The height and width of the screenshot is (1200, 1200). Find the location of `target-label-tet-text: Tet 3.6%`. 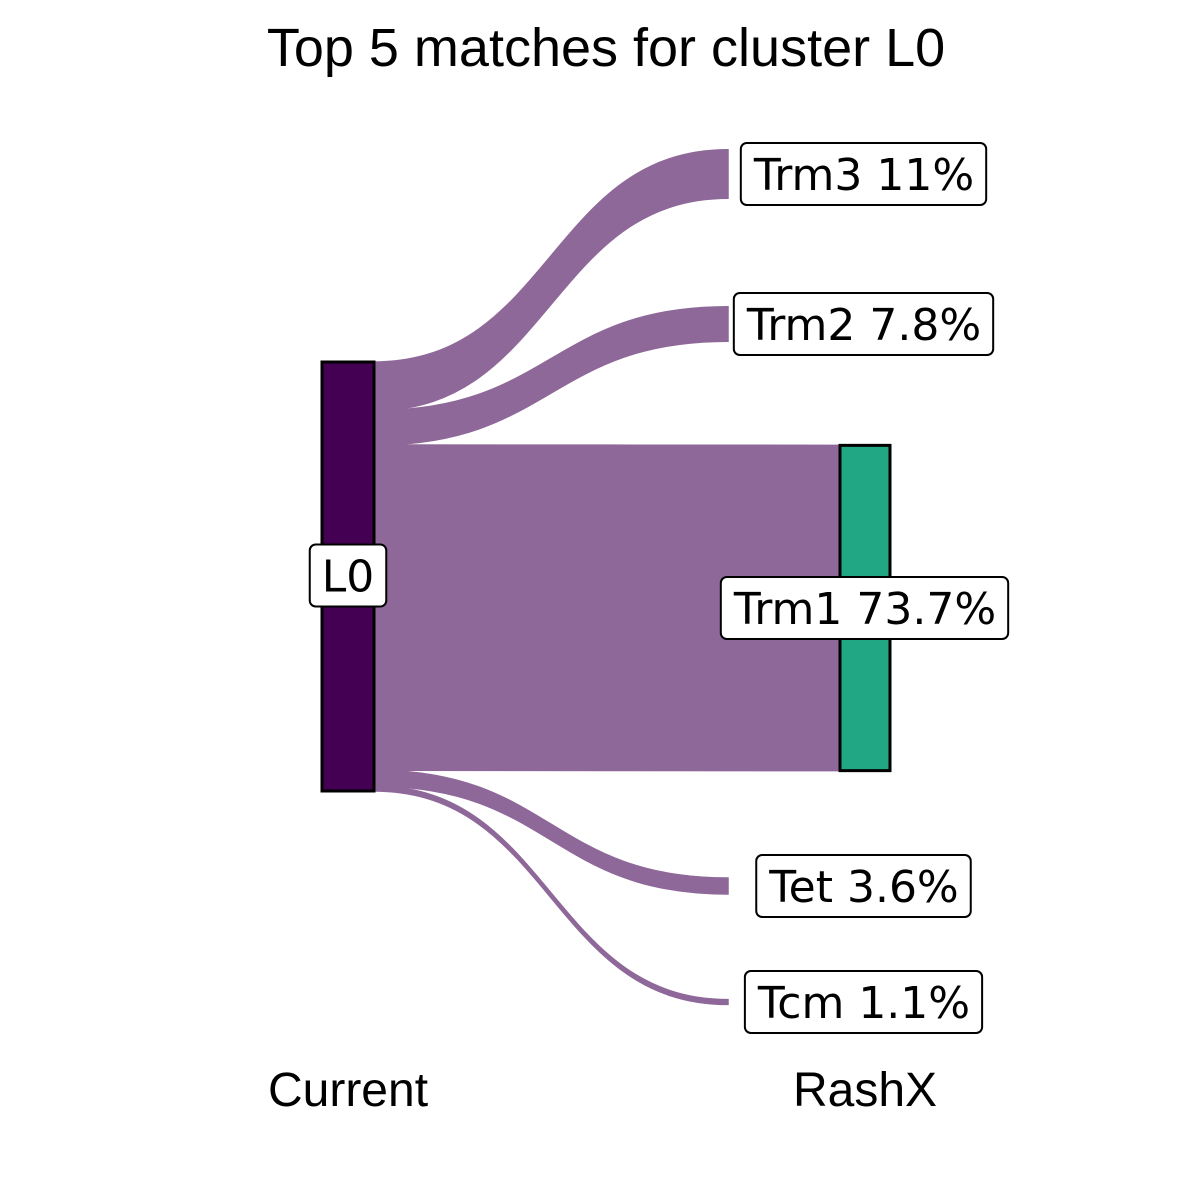

target-label-tet-text: Tet 3.6% is located at coordinates (863, 887).